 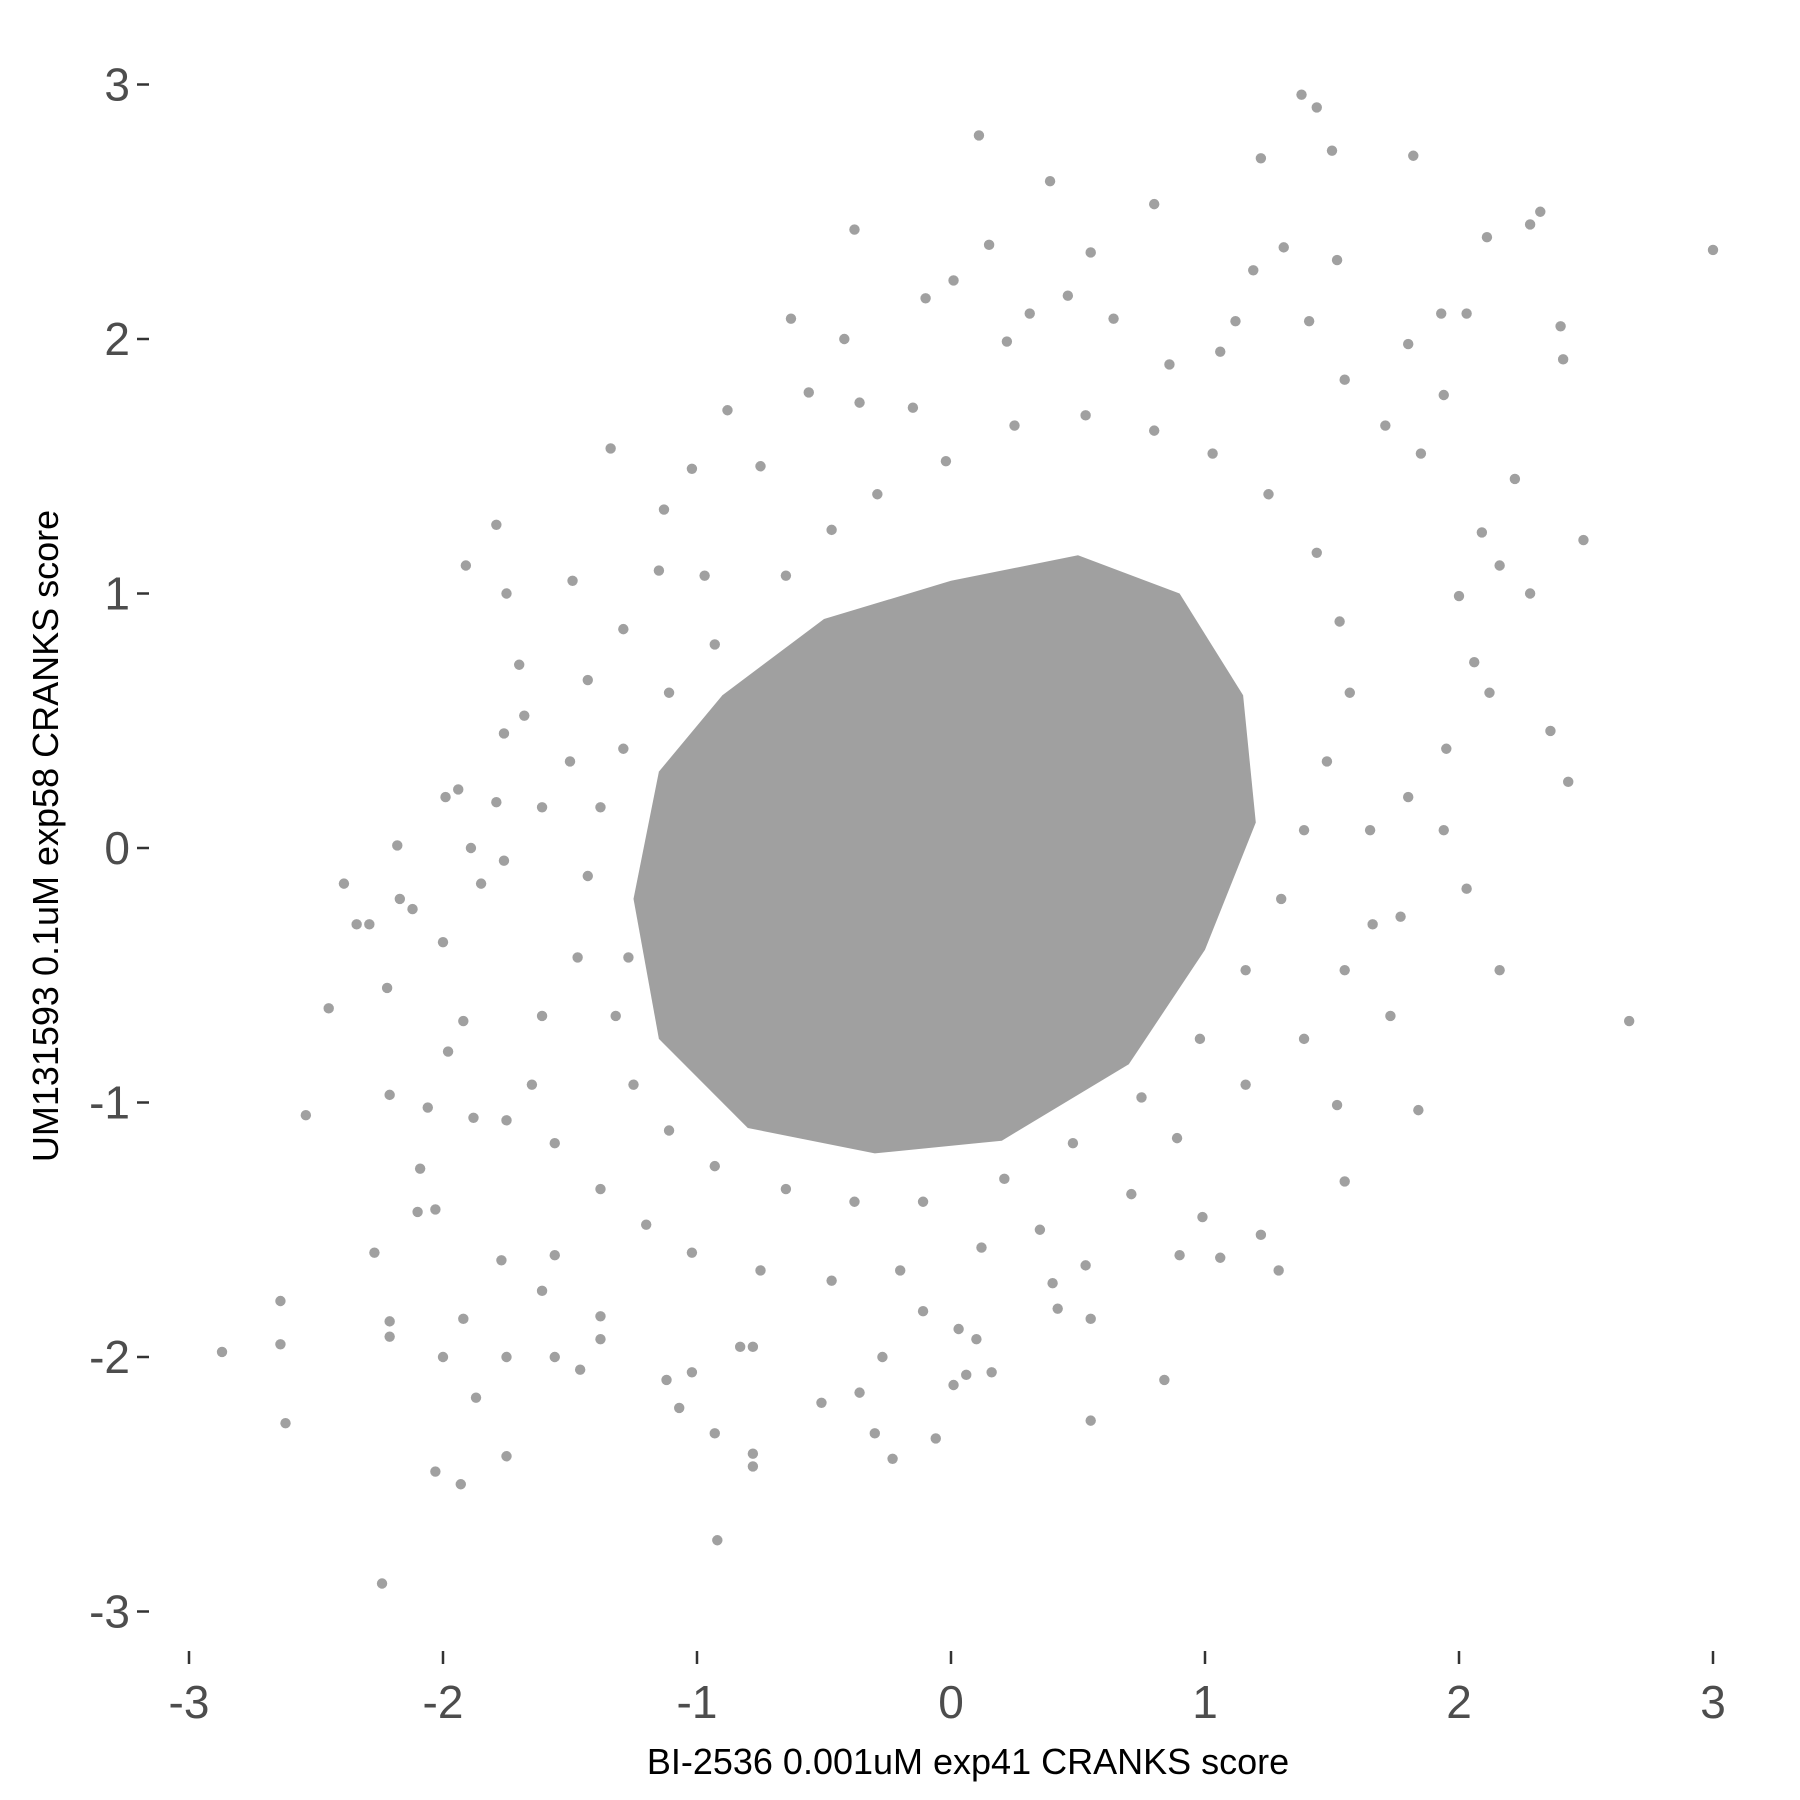 What do you see at coordinates (443, 1702) in the screenshot?
I see `x-tick-label: -2` at bounding box center [443, 1702].